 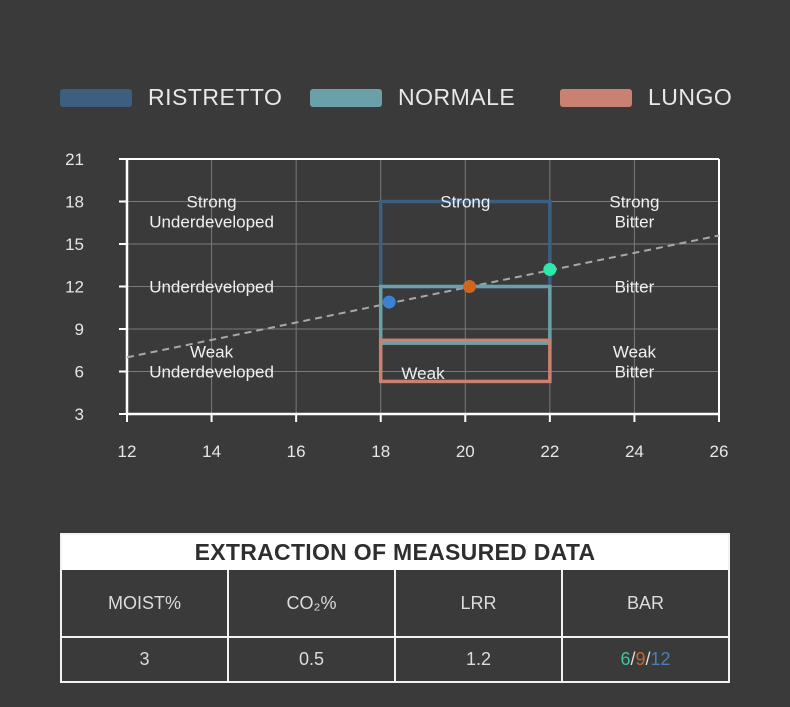 What do you see at coordinates (660, 659) in the screenshot?
I see `bar-value-3: 12` at bounding box center [660, 659].